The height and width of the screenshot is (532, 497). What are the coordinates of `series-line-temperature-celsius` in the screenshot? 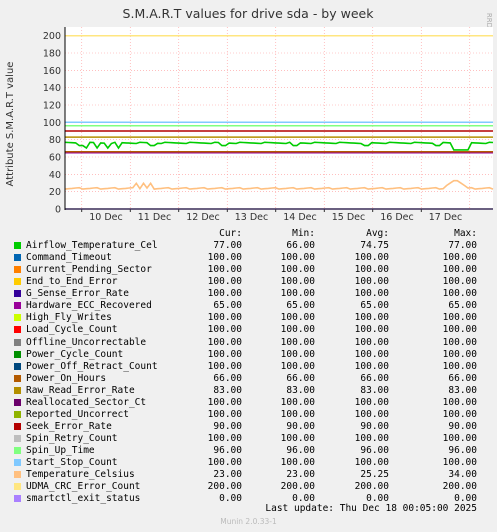 It's located at (279, 185).